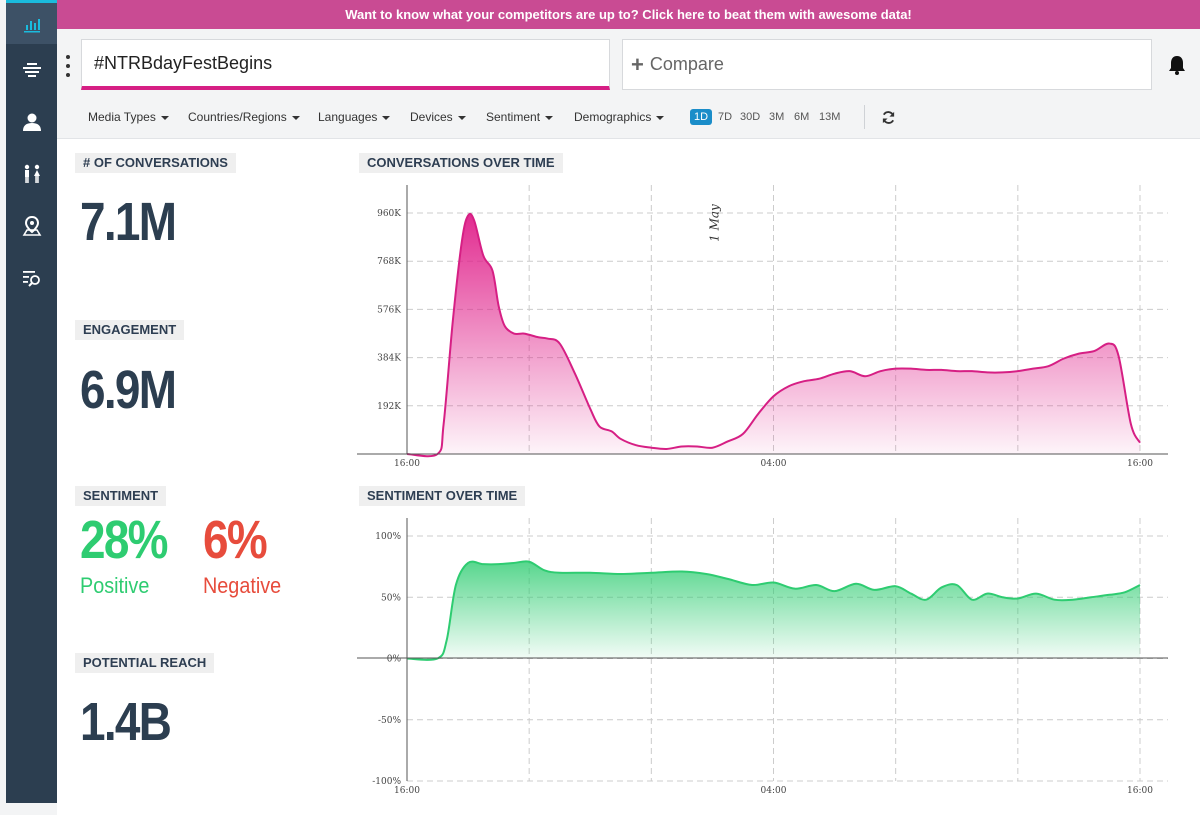 The width and height of the screenshot is (1200, 815). I want to click on range-13m: 13M, so click(830, 117).